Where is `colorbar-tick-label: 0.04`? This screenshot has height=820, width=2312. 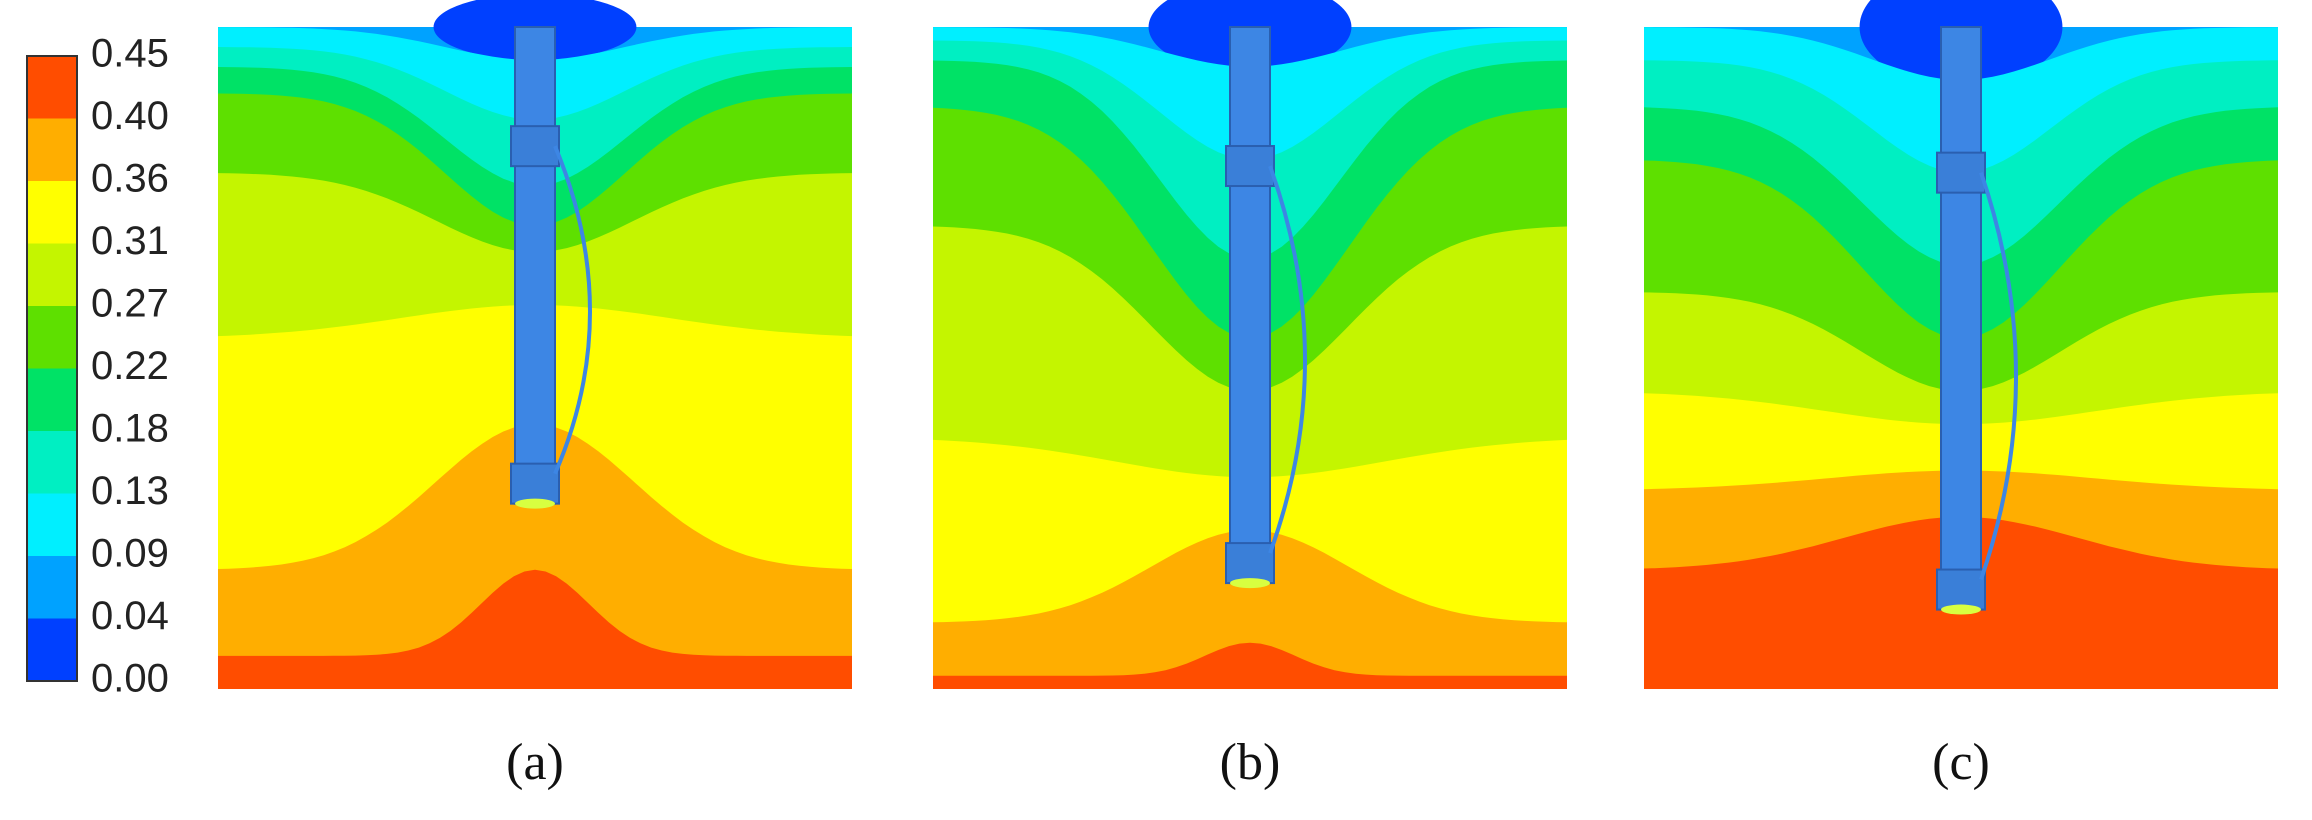
colorbar-tick-label: 0.04 is located at coordinates (130, 616).